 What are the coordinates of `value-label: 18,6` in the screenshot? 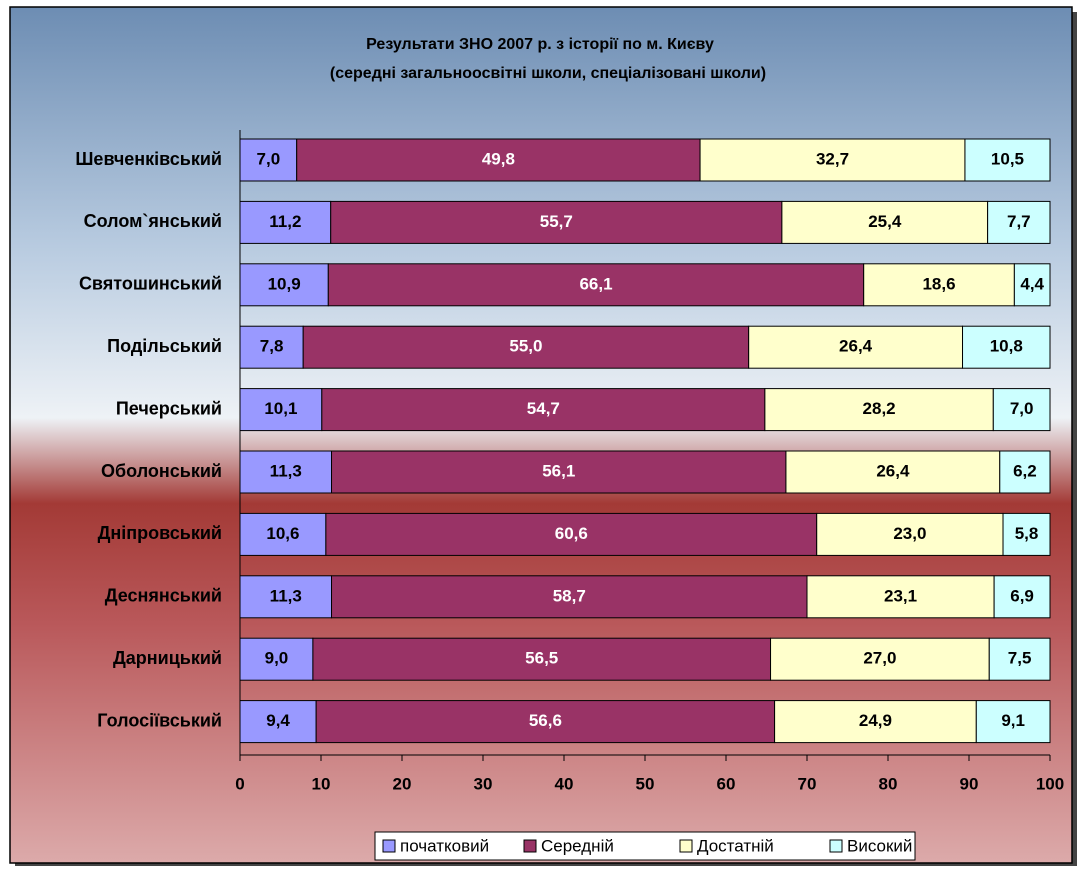 It's located at (938, 283).